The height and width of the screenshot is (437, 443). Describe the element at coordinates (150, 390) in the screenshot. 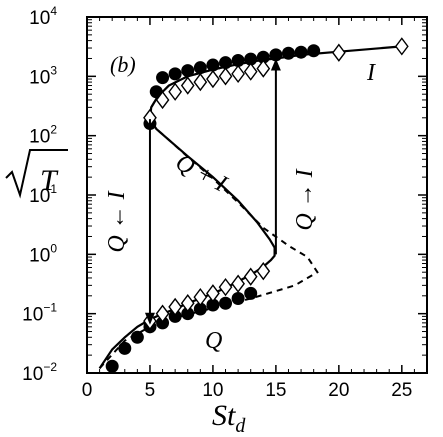

I see `x-tick-label: 5` at that location.